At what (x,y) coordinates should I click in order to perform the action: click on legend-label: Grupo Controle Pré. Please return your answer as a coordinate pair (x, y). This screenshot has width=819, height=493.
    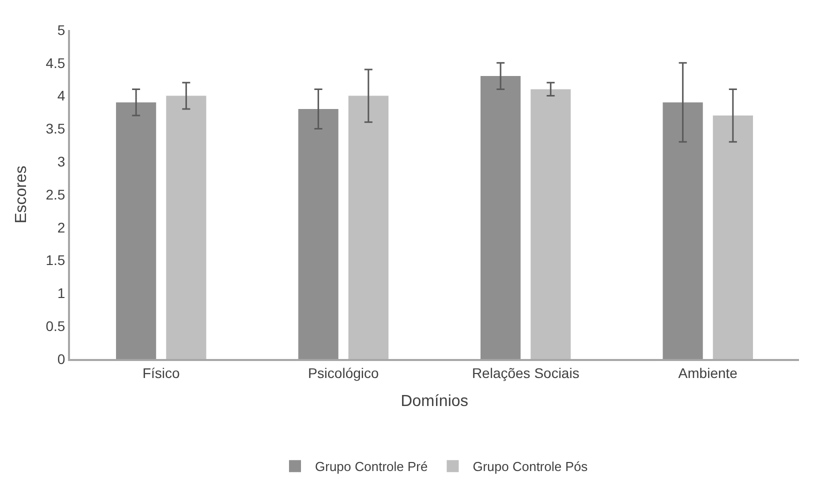
    Looking at the image, I should click on (371, 466).